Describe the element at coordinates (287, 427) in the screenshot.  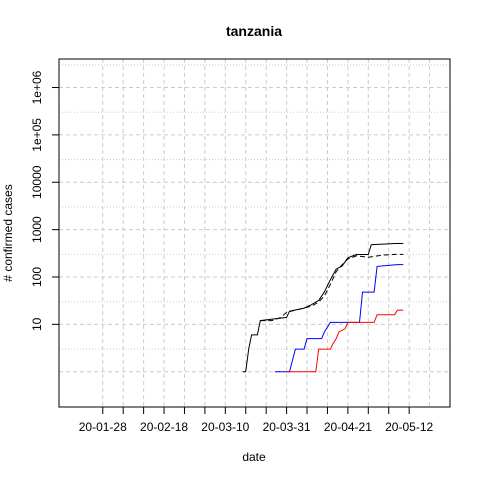
I see `x-tick-label: 20-03-31` at that location.